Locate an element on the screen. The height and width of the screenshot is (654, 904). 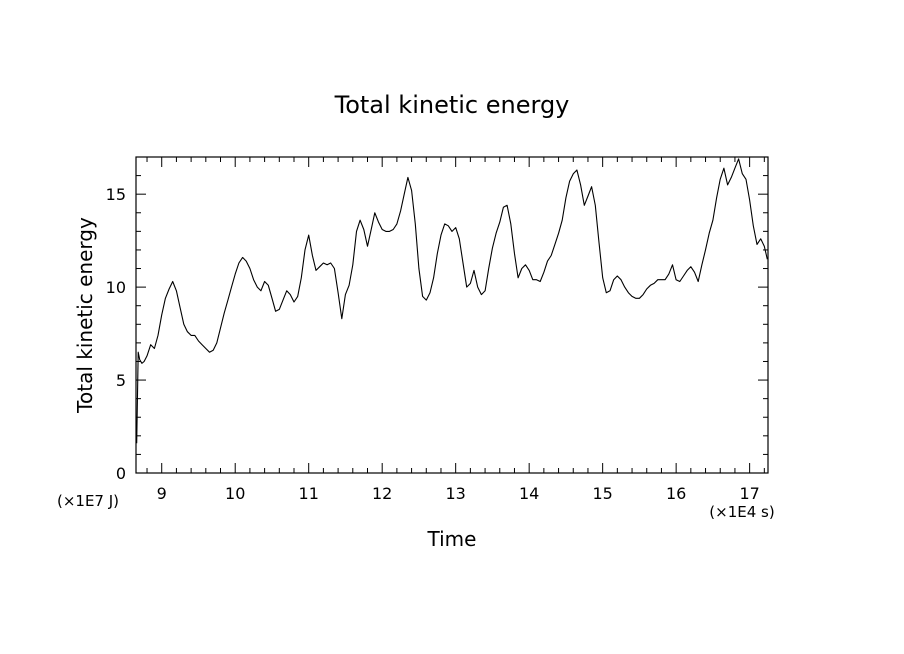
y-axis-label: Total kinetic energy is located at coordinates (85, 315).